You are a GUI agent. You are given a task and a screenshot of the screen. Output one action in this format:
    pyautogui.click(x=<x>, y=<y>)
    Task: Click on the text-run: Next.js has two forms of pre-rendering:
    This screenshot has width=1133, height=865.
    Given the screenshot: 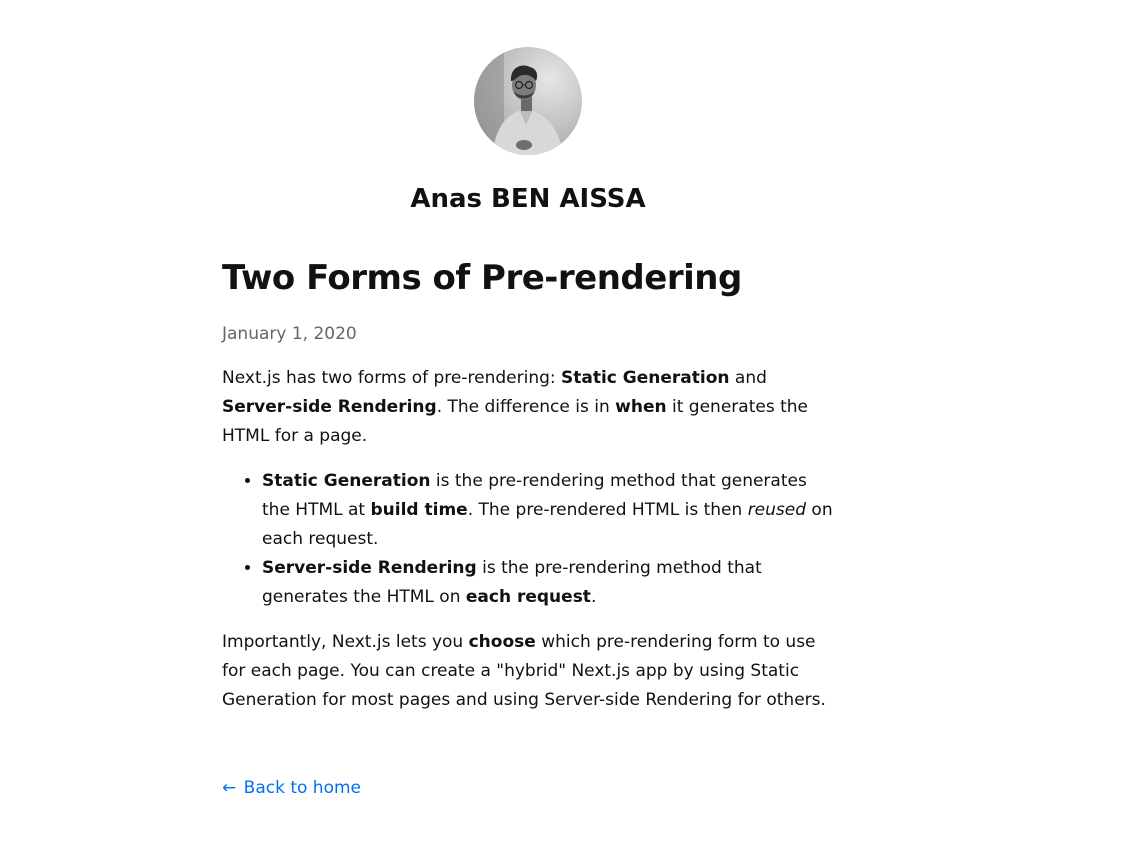 What is the action you would take?
    pyautogui.click(x=392, y=378)
    